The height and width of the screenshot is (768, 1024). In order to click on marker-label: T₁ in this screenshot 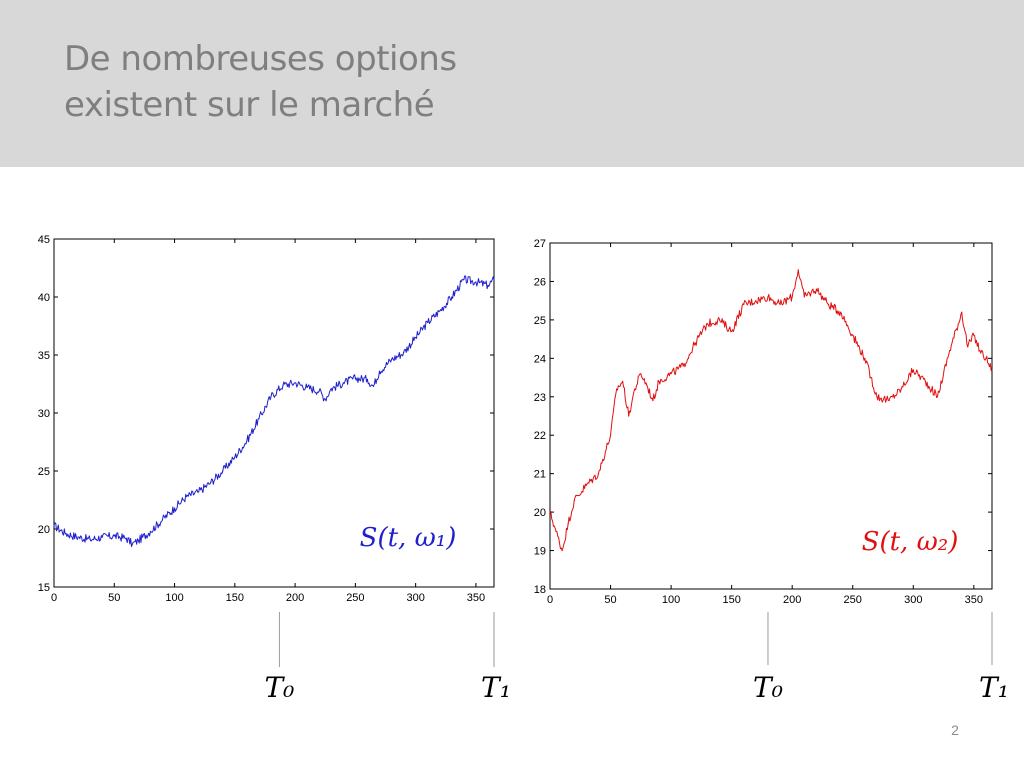, I will do `click(496, 687)`.